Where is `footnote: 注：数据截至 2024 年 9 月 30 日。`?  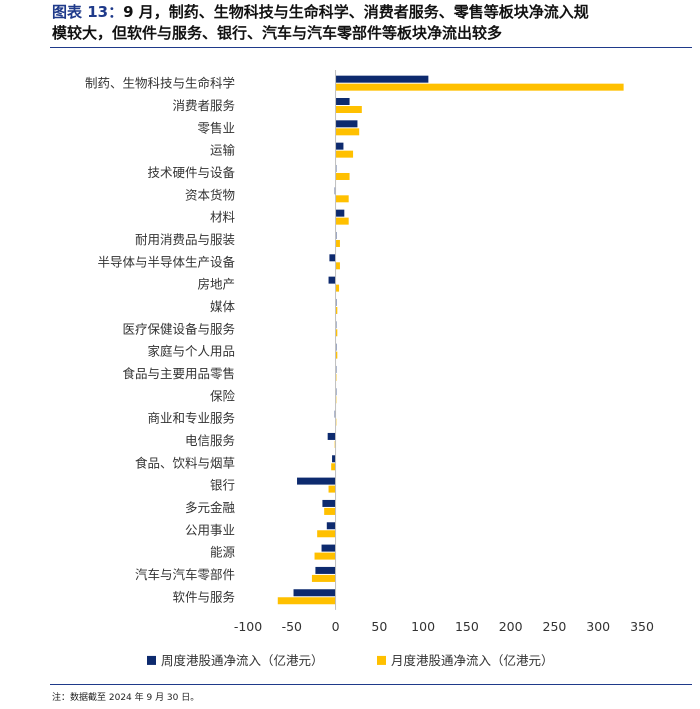 footnote: 注：数据截至 2024 年 9 月 30 日。 is located at coordinates (126, 698).